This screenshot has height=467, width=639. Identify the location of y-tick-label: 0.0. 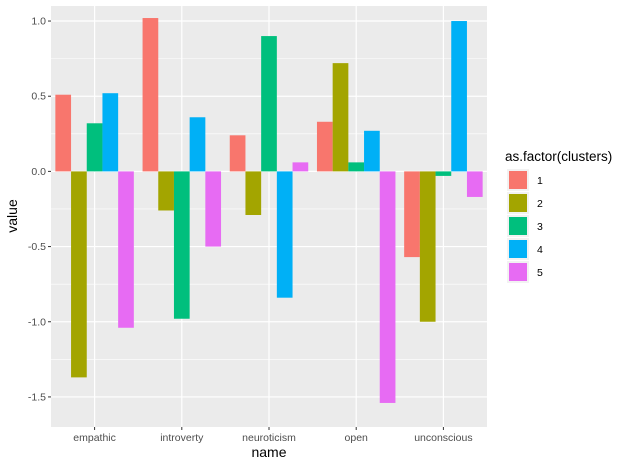
(38, 172).